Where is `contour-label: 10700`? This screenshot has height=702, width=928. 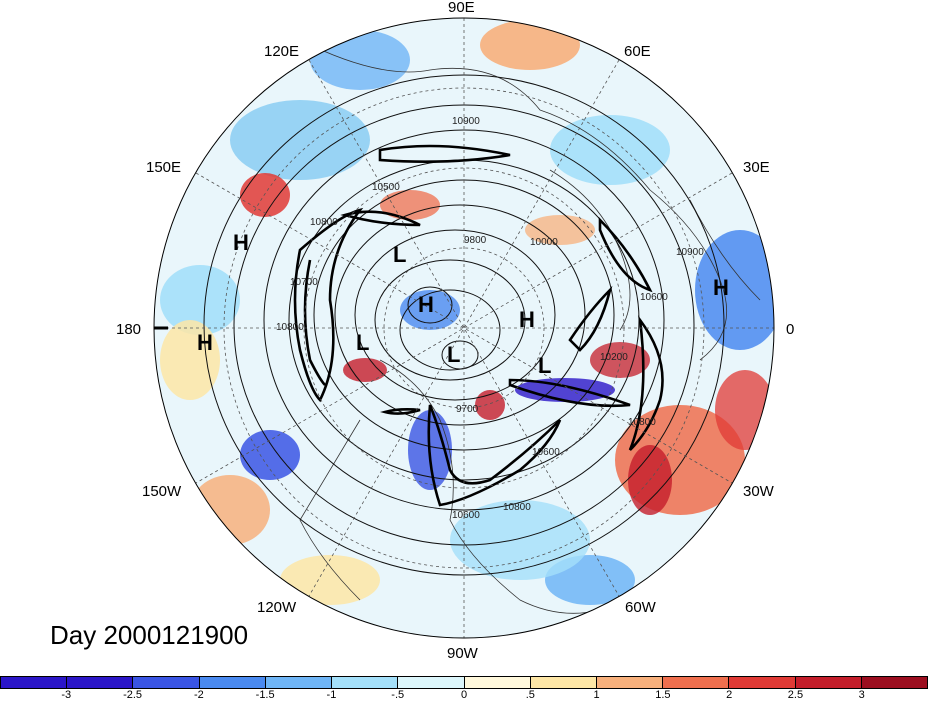
contour-label: 10700 is located at coordinates (304, 282).